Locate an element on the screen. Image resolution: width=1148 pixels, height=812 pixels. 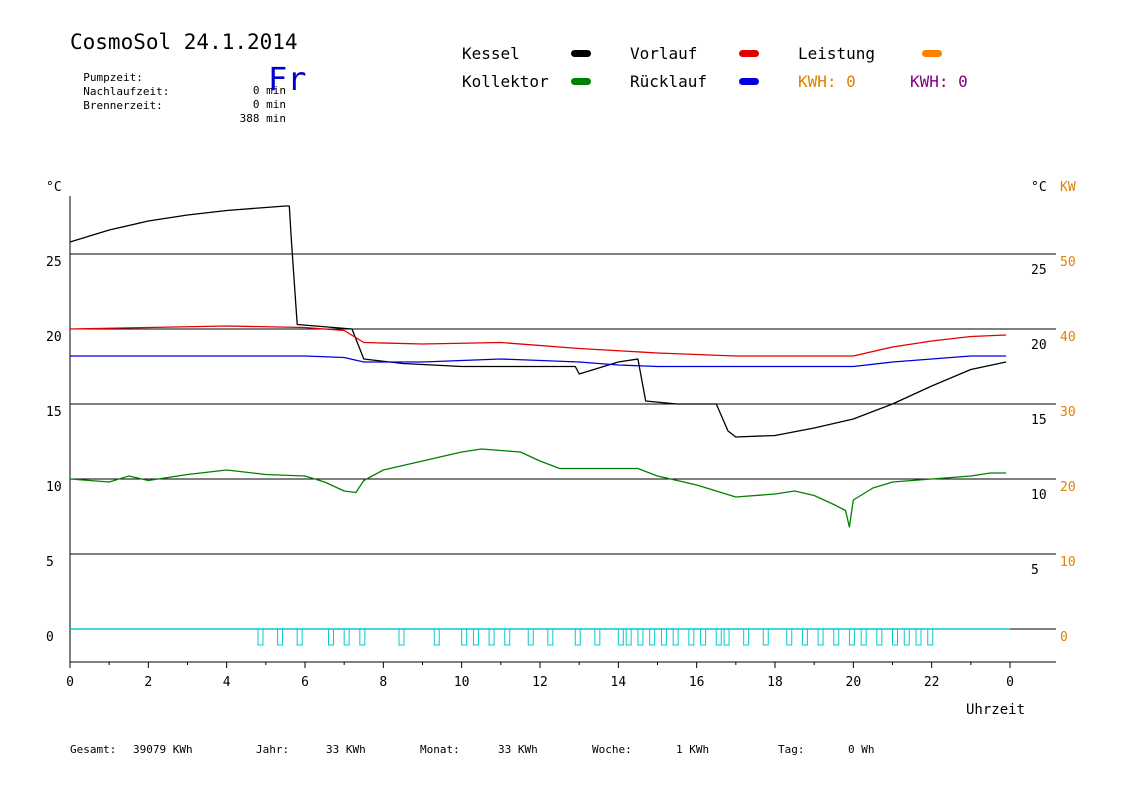
legend-label-leistung: Leistung is located at coordinates (837, 53).